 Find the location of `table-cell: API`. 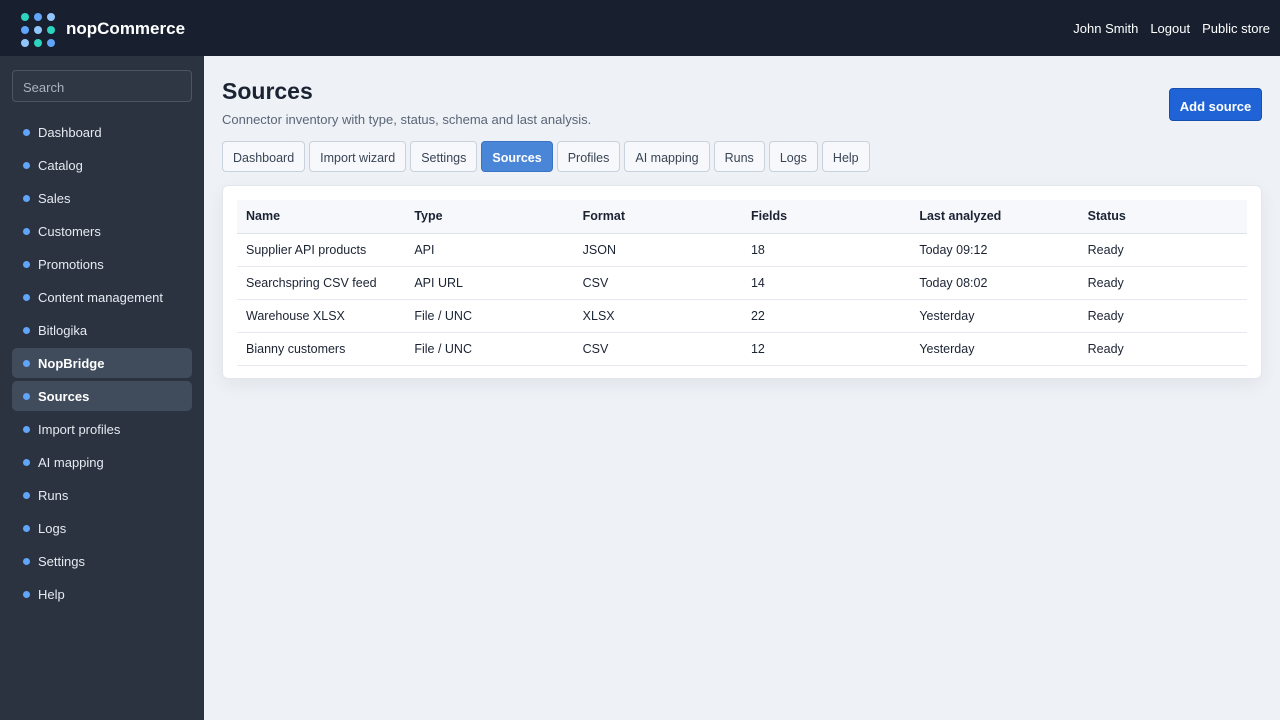

table-cell: API is located at coordinates (489, 250).